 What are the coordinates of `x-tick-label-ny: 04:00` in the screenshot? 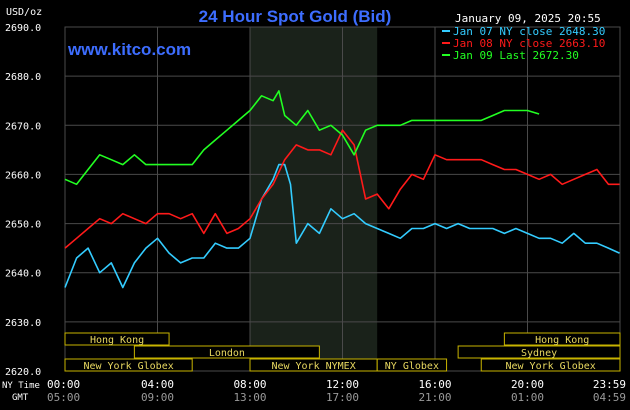 It's located at (157, 384).